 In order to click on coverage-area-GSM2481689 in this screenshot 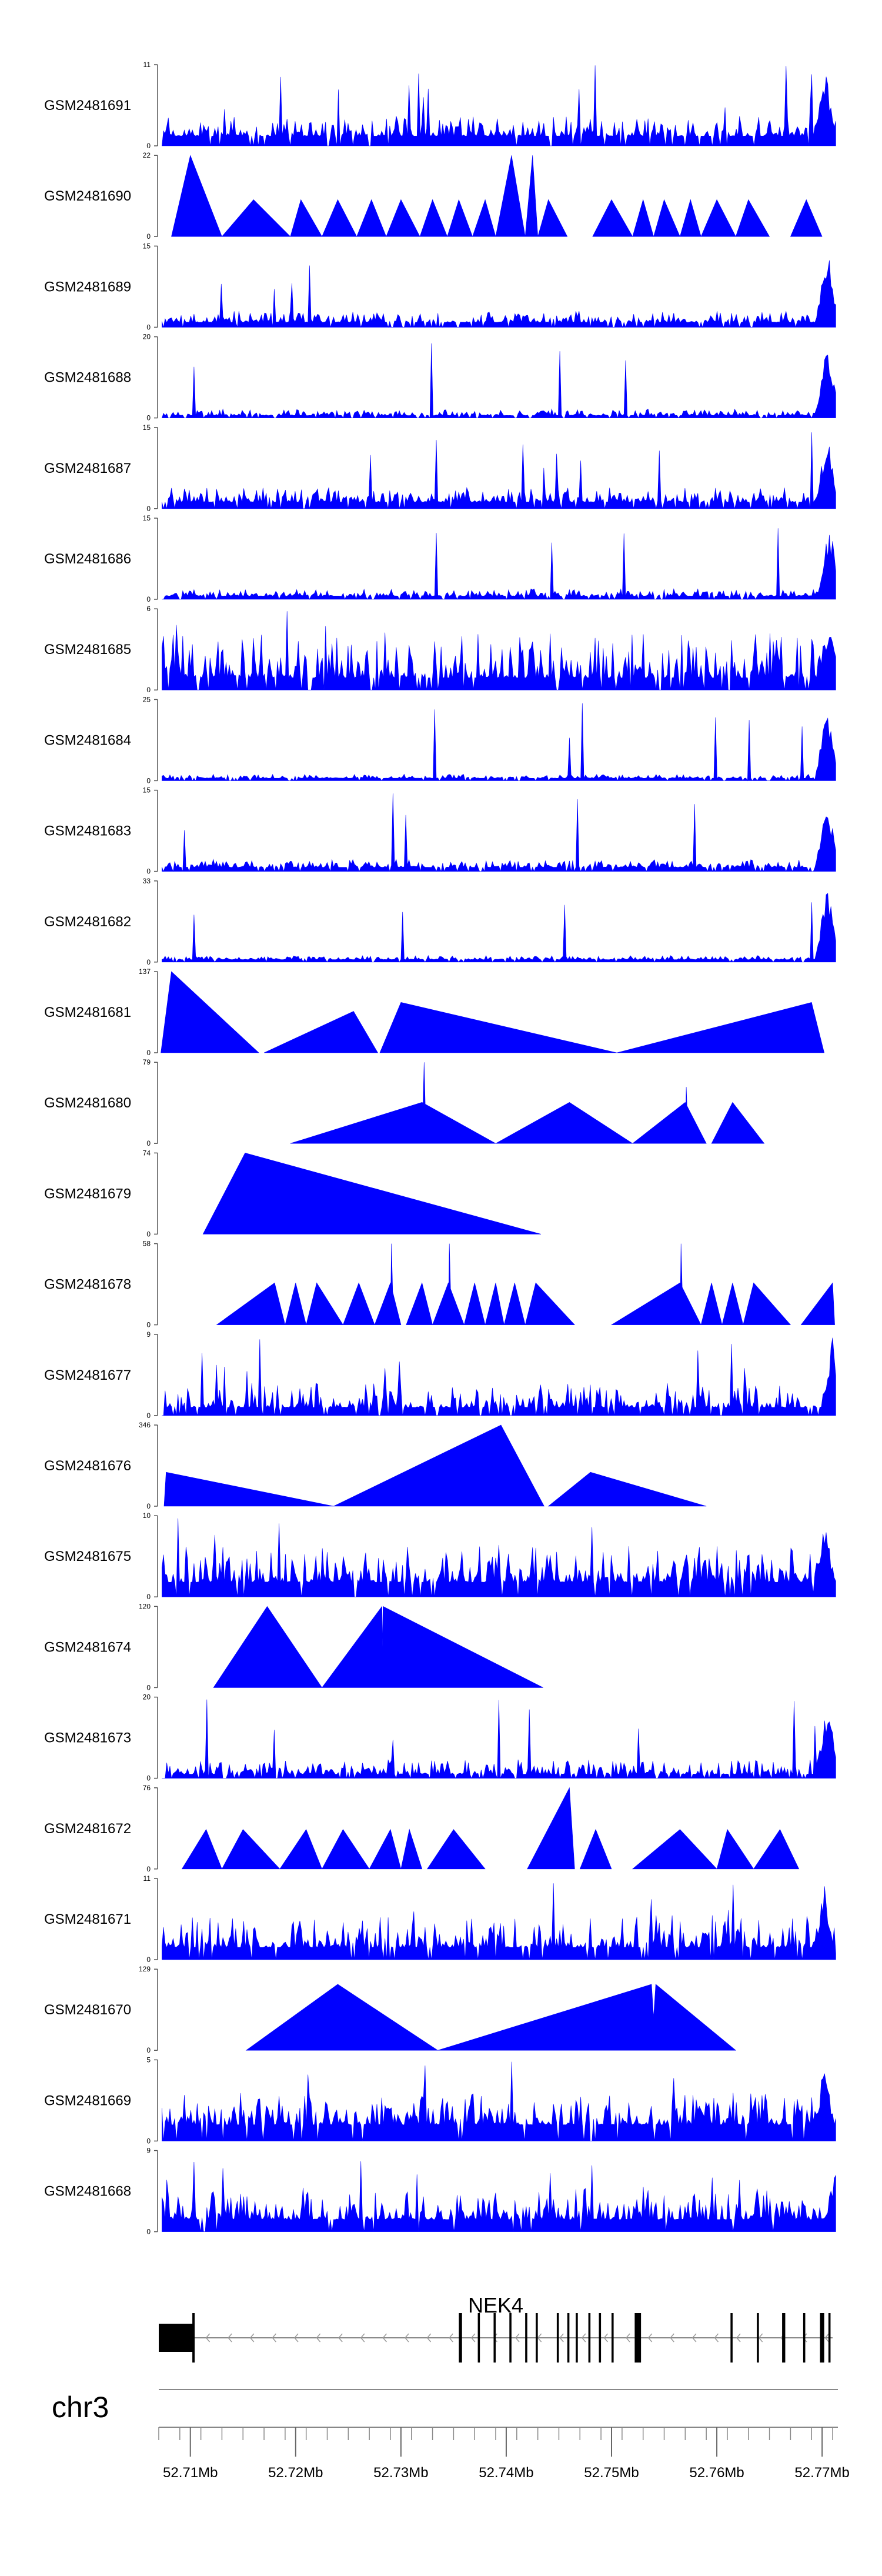, I will do `click(499, 294)`.